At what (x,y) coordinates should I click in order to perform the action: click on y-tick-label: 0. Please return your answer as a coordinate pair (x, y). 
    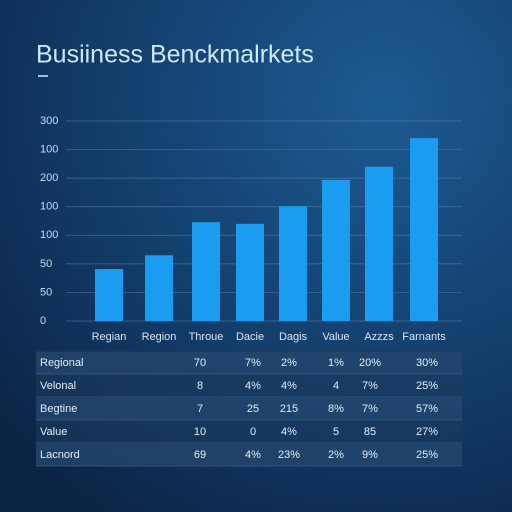
    Looking at the image, I should click on (43, 321).